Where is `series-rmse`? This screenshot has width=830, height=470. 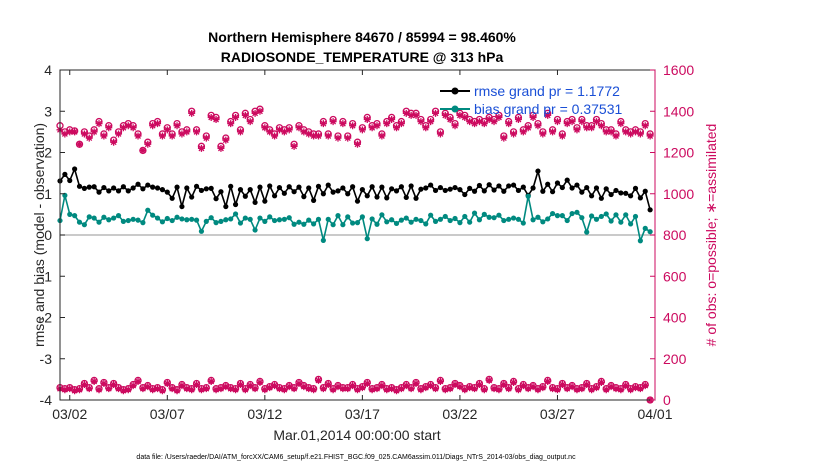
series-rmse is located at coordinates (355, 189).